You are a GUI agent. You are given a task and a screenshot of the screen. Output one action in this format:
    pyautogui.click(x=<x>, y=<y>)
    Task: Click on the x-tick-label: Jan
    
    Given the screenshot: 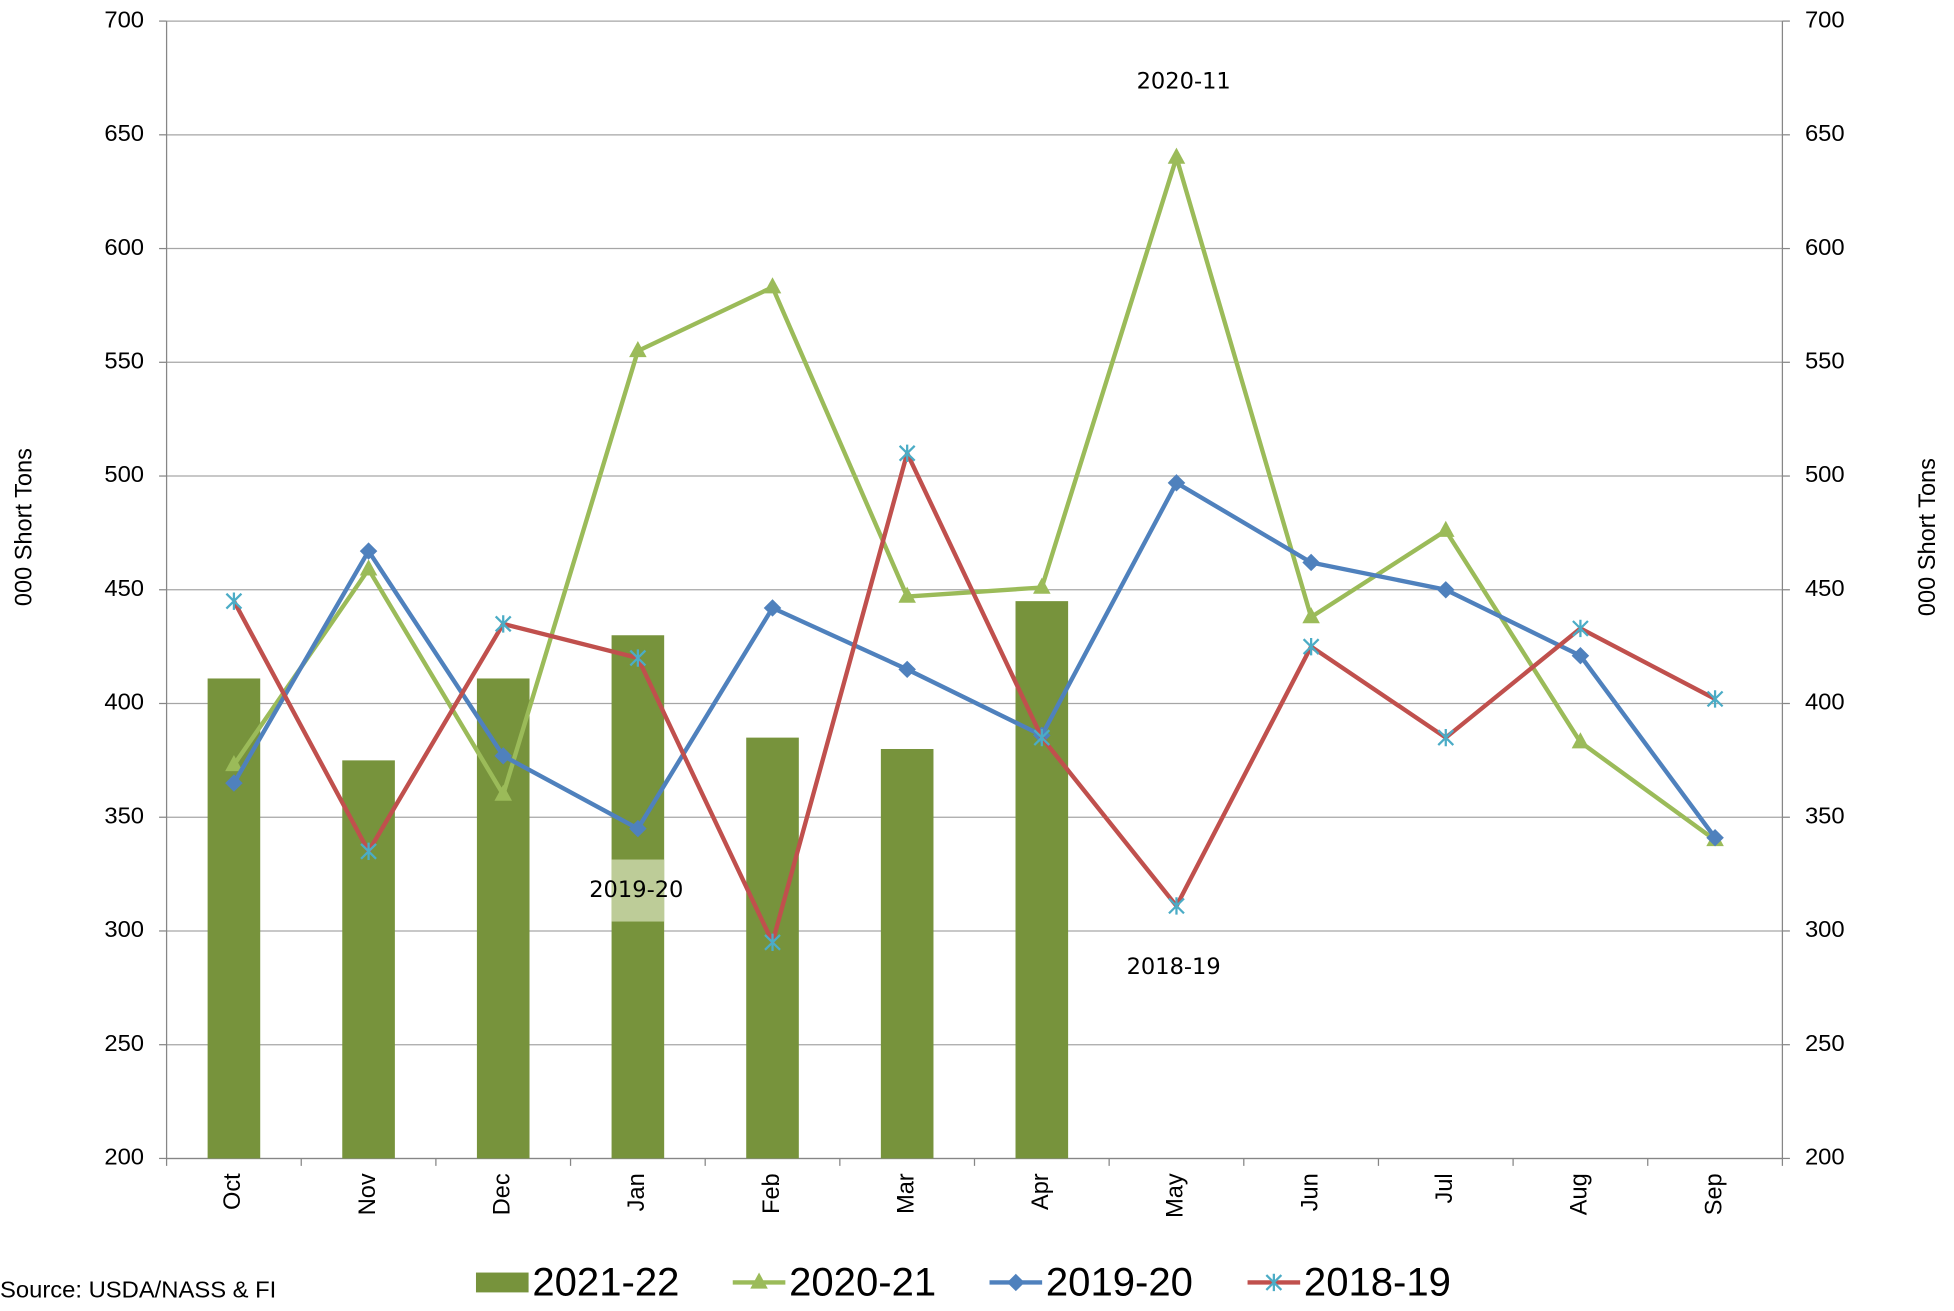 What is the action you would take?
    pyautogui.click(x=637, y=1192)
    